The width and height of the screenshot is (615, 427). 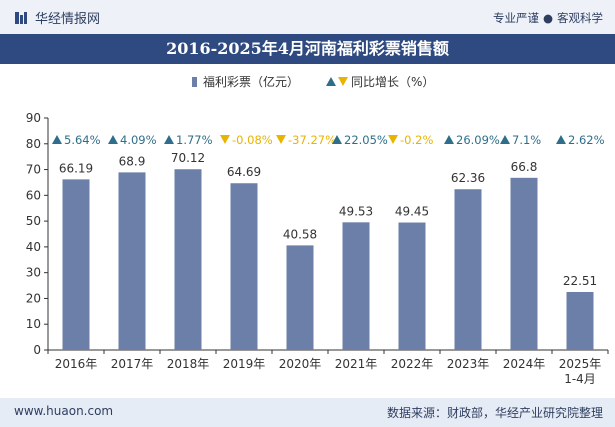 I want to click on tagline: 专业严谨 ● 客观科学, so click(x=548, y=18).